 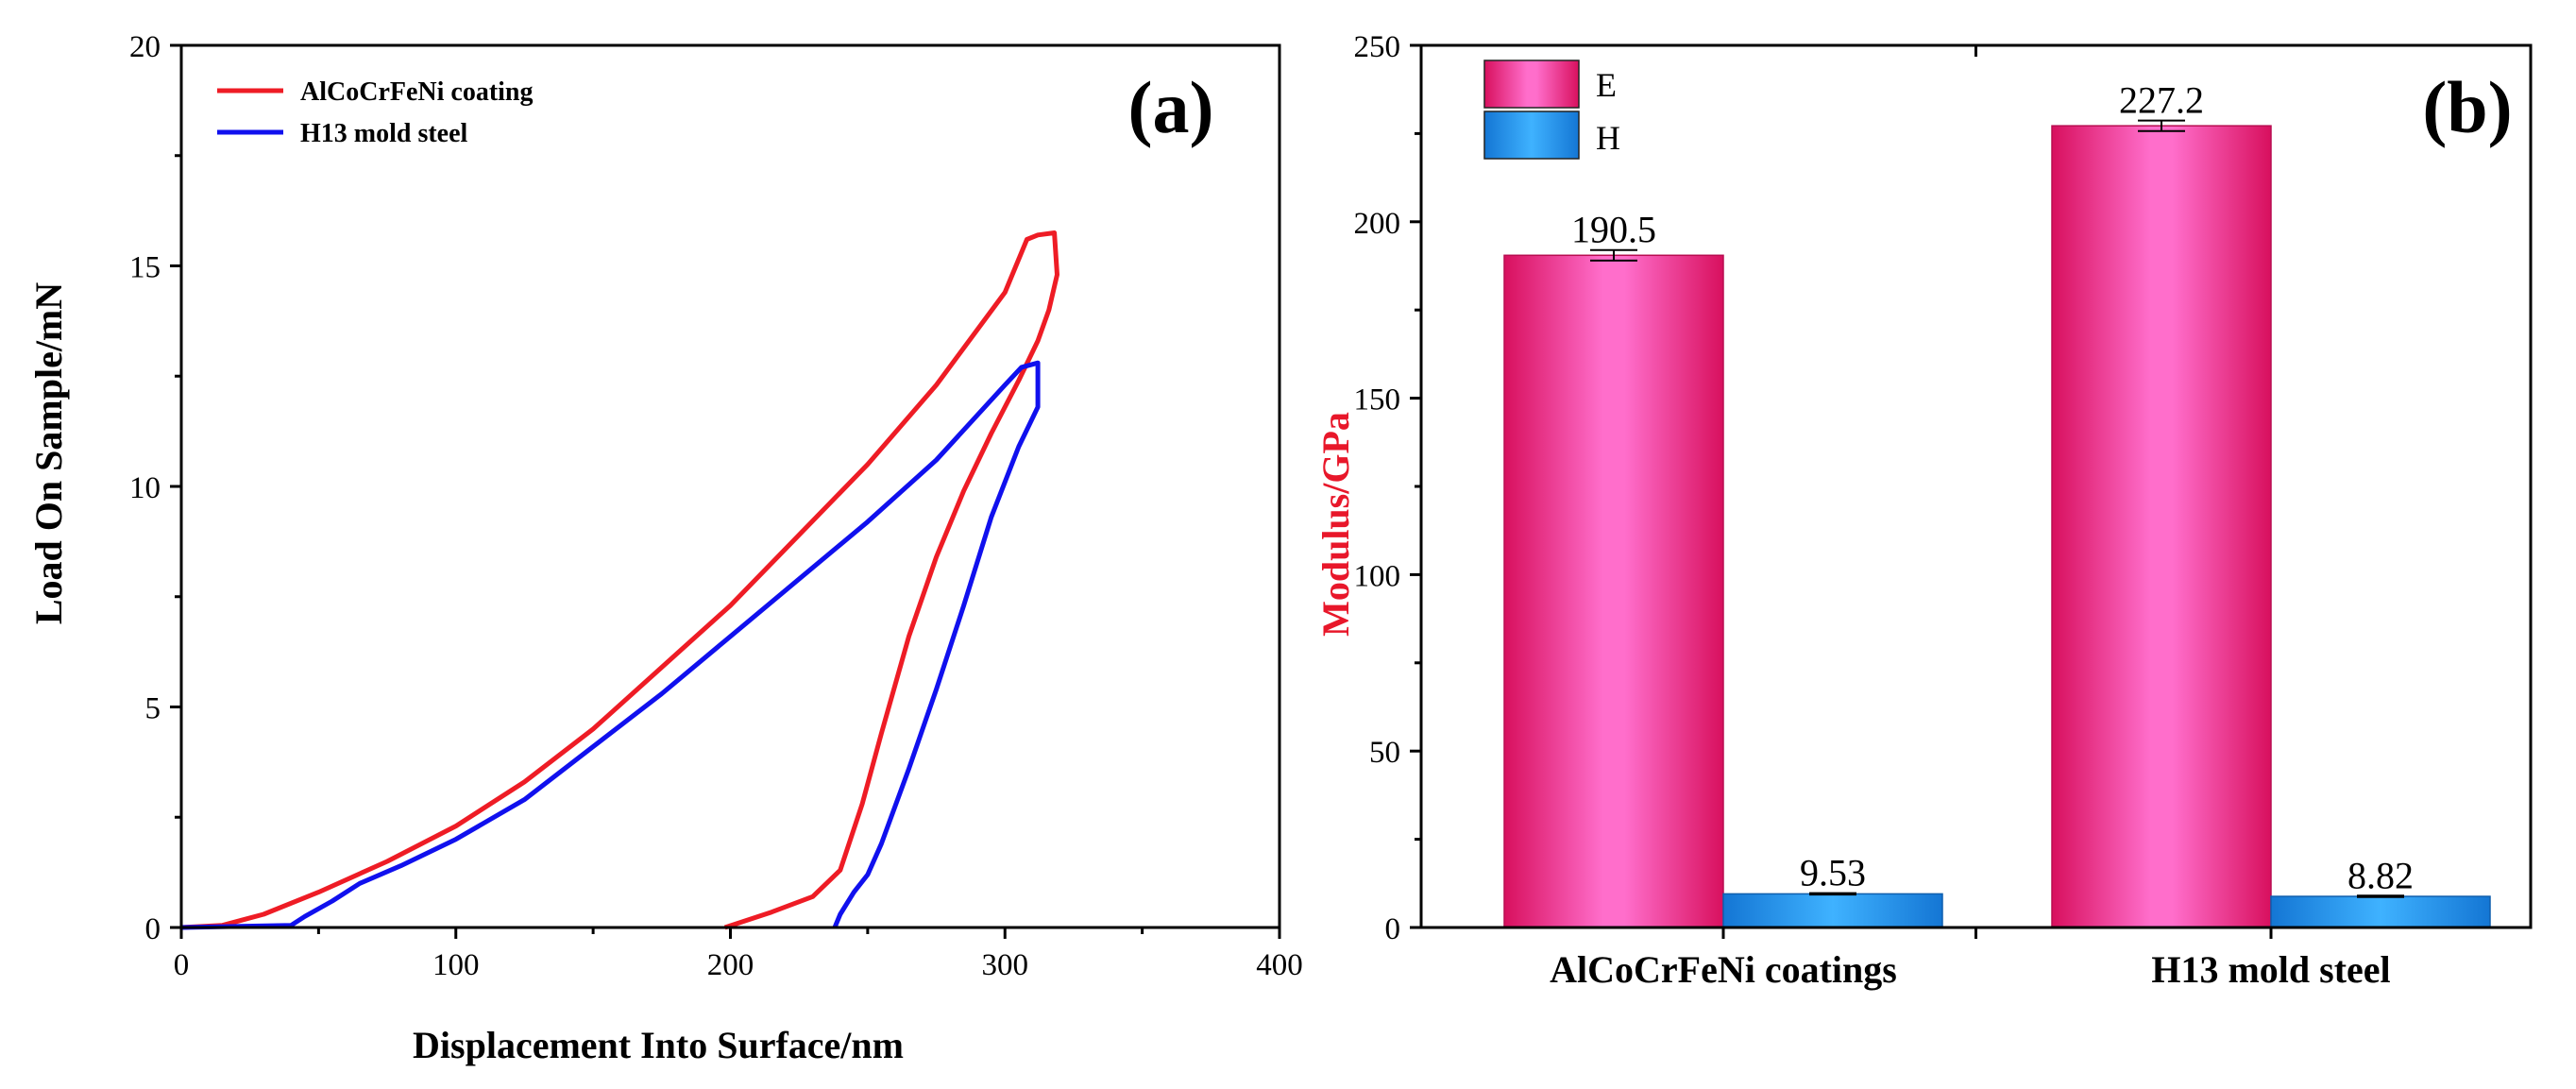 What do you see at coordinates (153, 709) in the screenshot?
I see `y-tick-label: 5` at bounding box center [153, 709].